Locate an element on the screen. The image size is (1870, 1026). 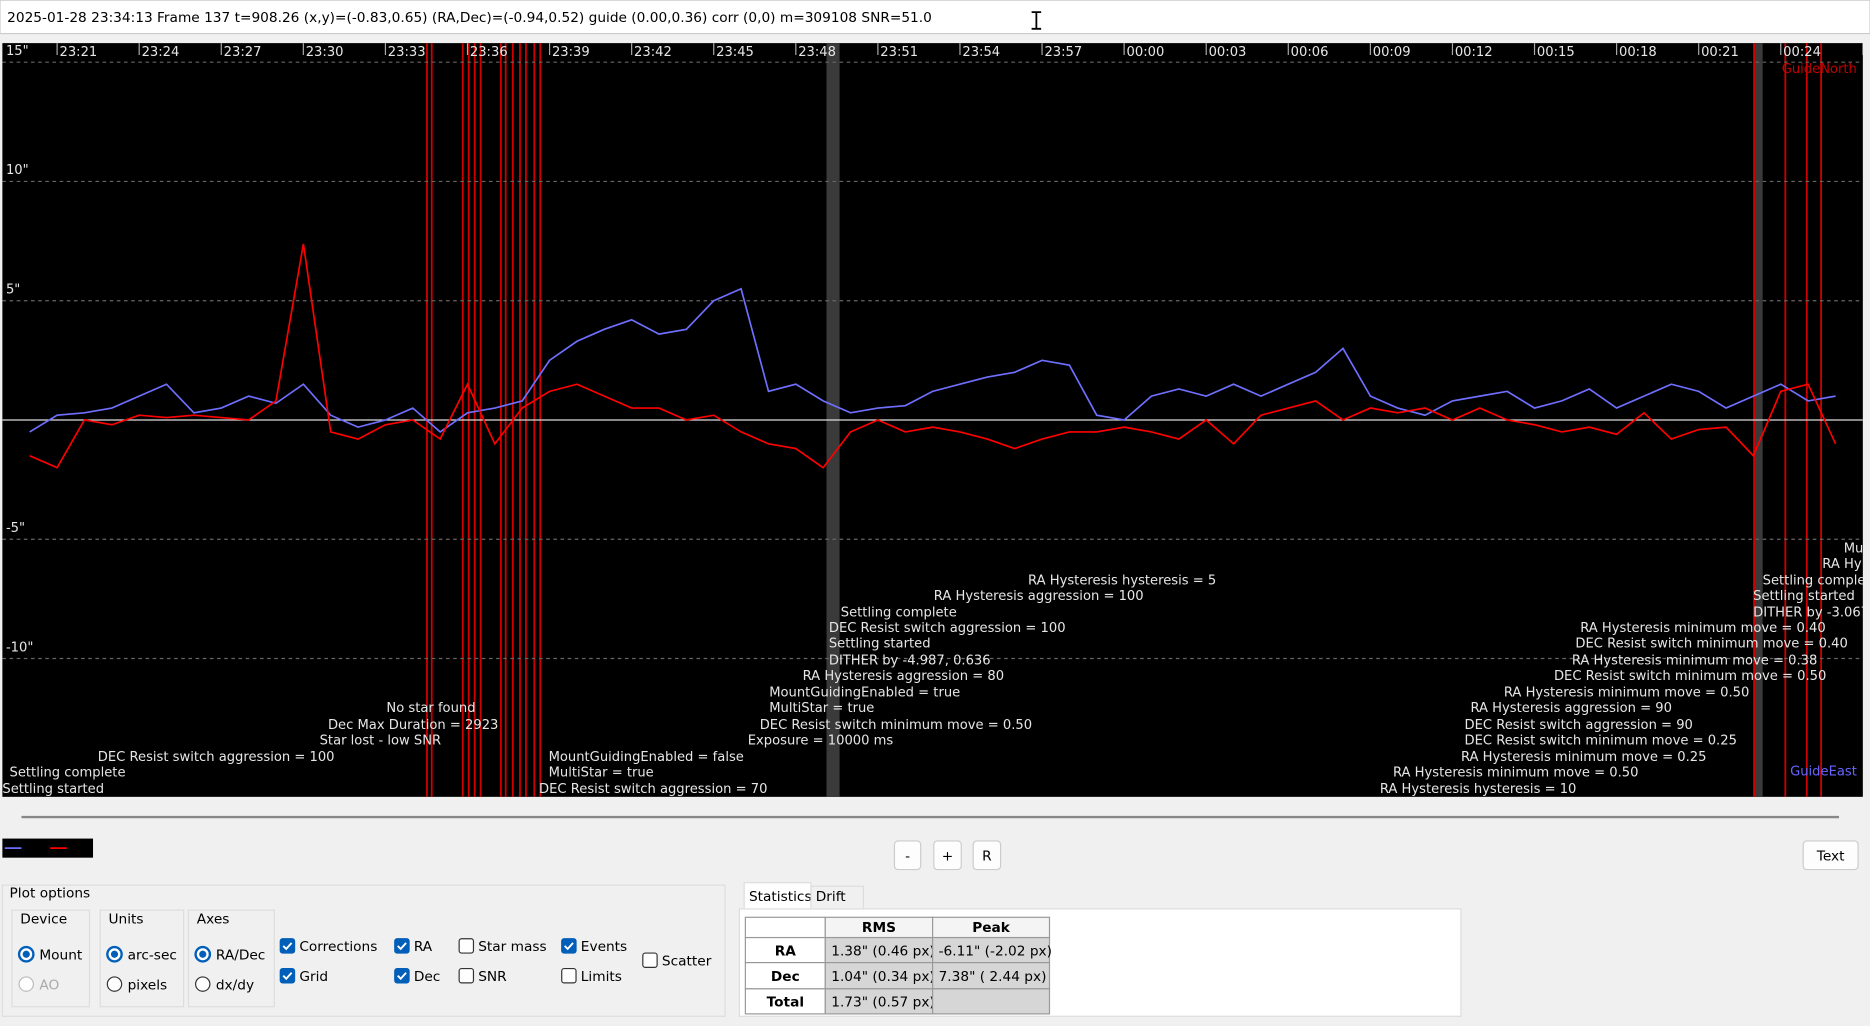
plot-options-title: Plot options is located at coordinates (50, 893).